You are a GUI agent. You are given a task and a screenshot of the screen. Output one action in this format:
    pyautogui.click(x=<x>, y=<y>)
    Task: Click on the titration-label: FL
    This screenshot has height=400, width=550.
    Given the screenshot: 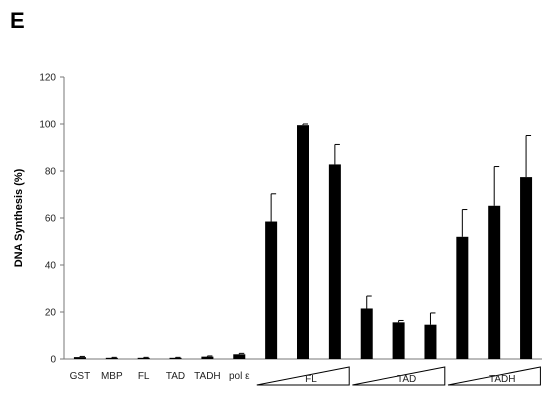 What is the action you would take?
    pyautogui.click(x=311, y=379)
    